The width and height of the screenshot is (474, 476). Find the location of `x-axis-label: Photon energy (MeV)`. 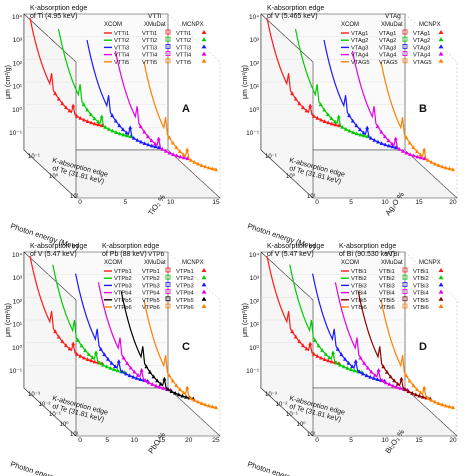

x-axis-label: Photon energy (MeV) is located at coordinates (281, 467).